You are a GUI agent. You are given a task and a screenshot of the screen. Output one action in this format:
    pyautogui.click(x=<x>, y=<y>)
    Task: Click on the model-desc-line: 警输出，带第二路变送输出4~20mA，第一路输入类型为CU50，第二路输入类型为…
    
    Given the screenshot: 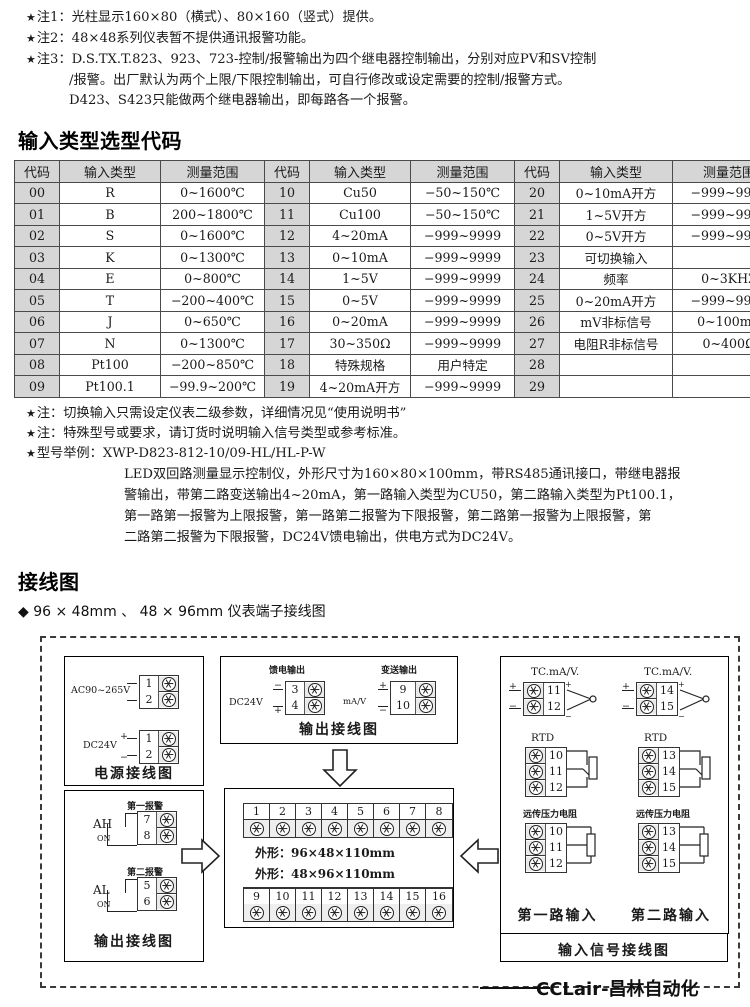 What is the action you would take?
    pyautogui.click(x=402, y=495)
    